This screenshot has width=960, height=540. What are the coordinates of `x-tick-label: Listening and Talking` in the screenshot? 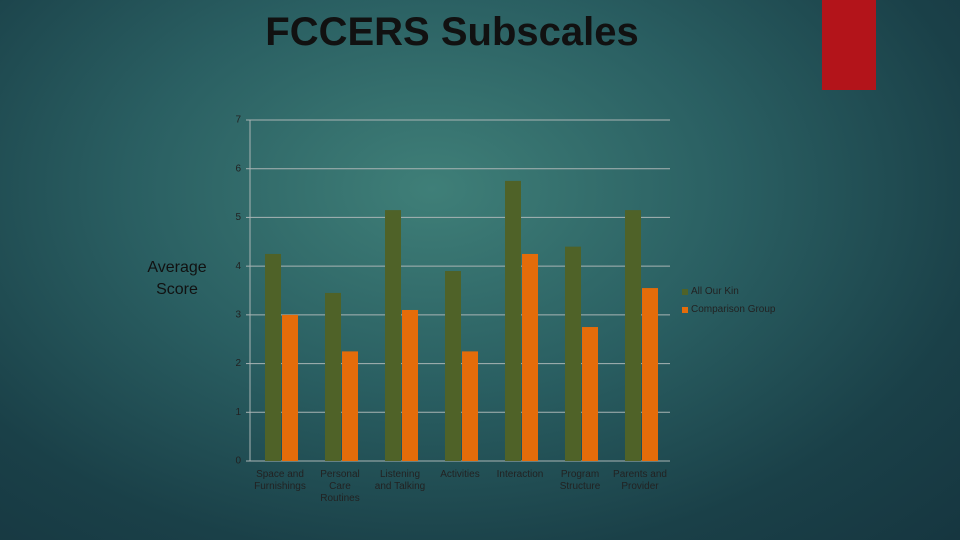 It's located at (400, 480).